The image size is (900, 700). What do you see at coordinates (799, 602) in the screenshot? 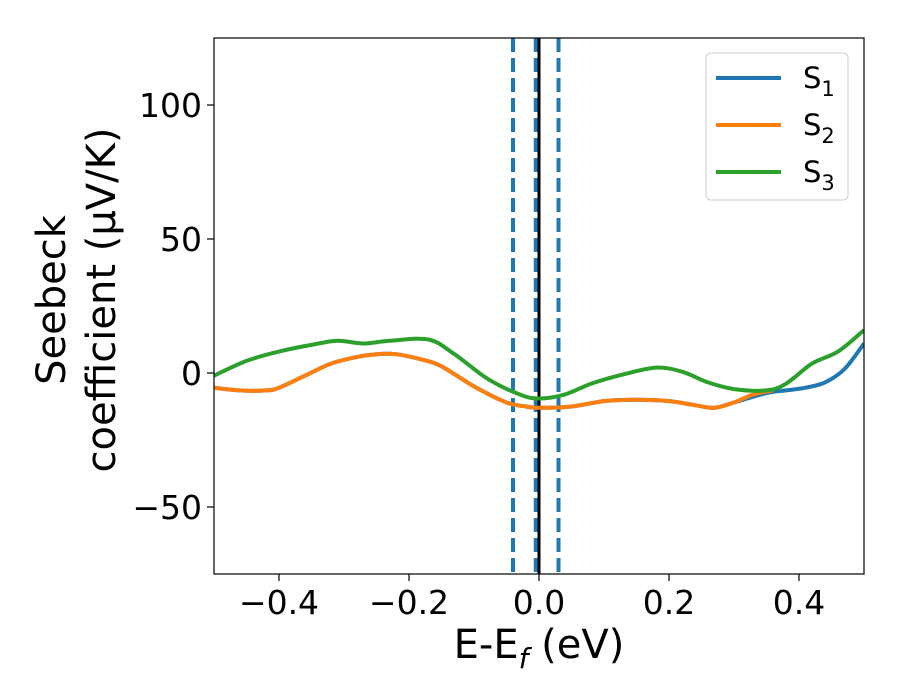
I see `x-tick-label: 0.4` at bounding box center [799, 602].